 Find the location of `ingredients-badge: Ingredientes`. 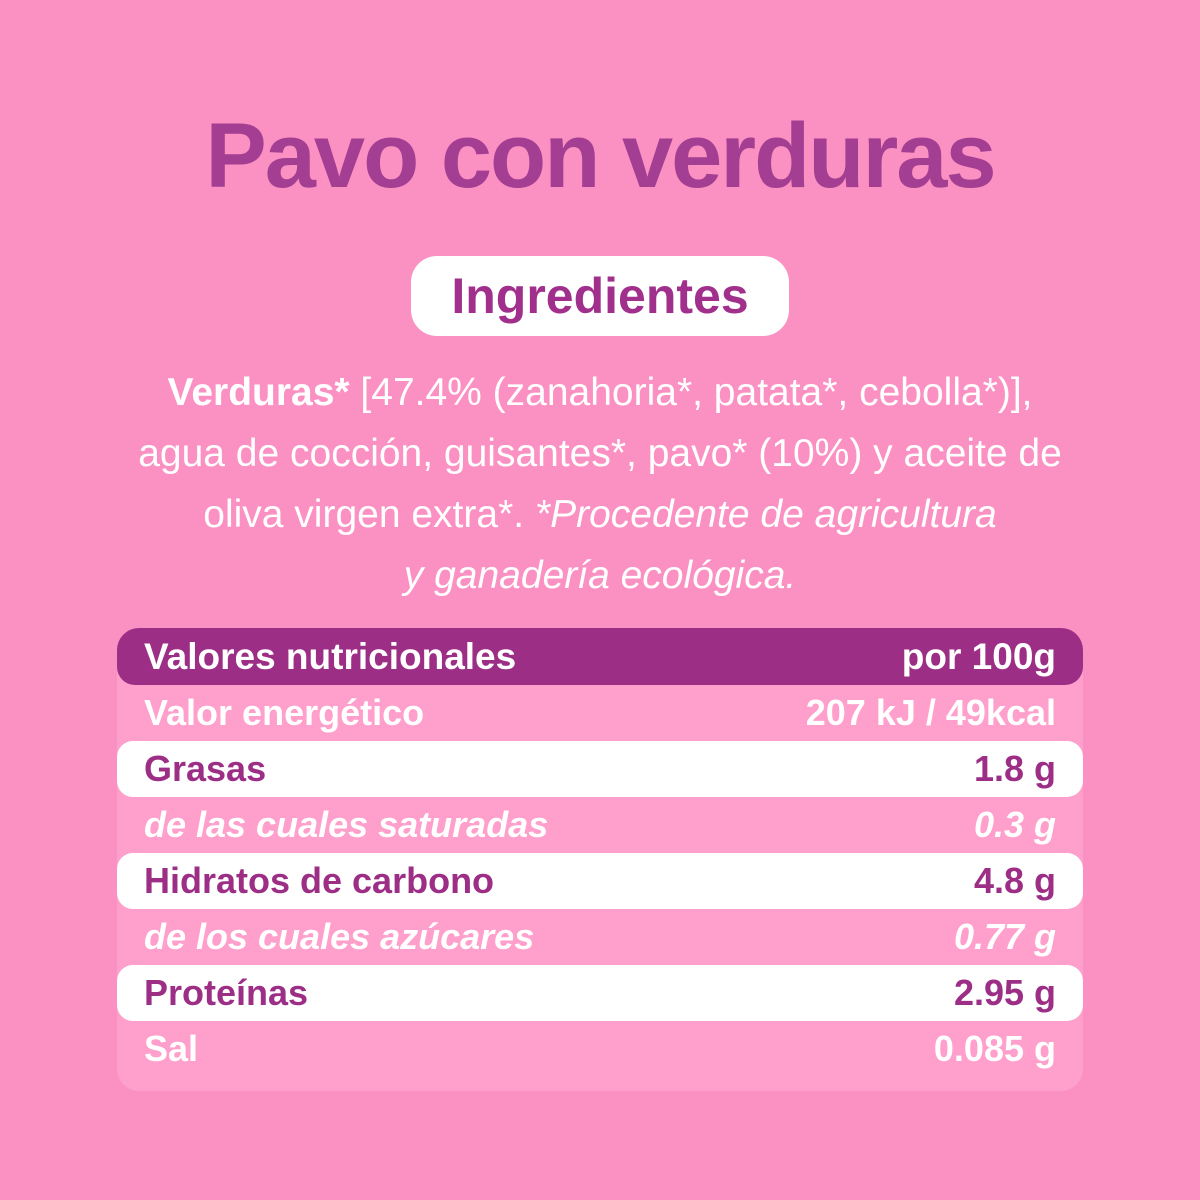

ingredients-badge: Ingredientes is located at coordinates (600, 296).